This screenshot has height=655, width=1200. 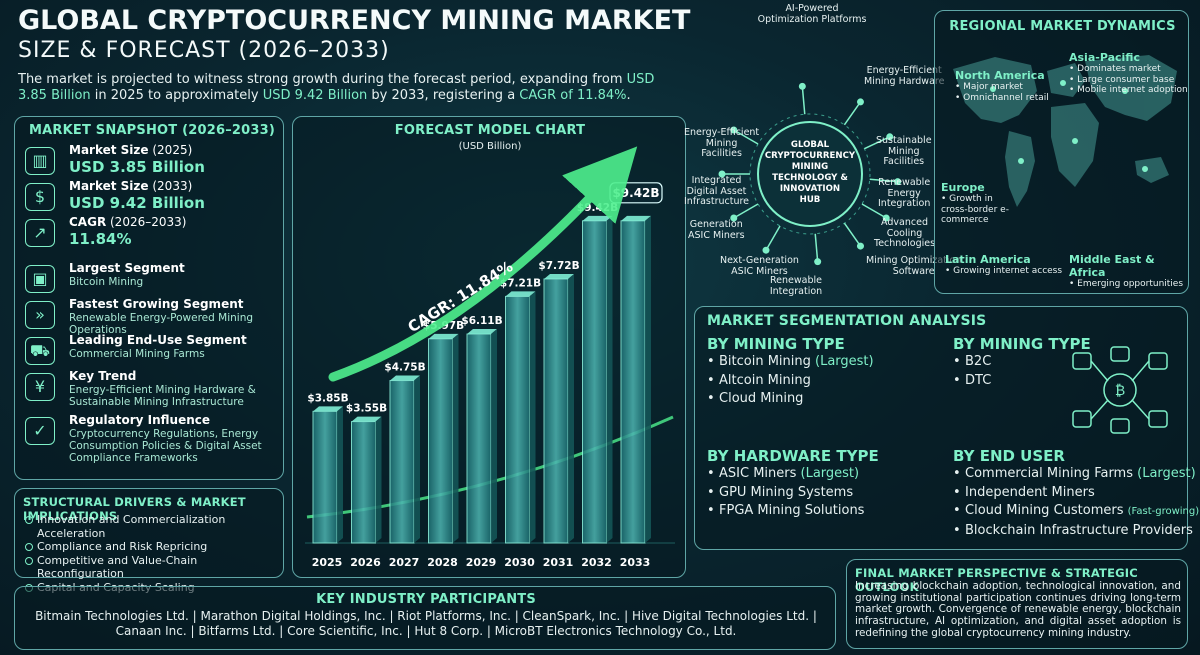 I want to click on x-tick-label: 2025, so click(x=327, y=562).